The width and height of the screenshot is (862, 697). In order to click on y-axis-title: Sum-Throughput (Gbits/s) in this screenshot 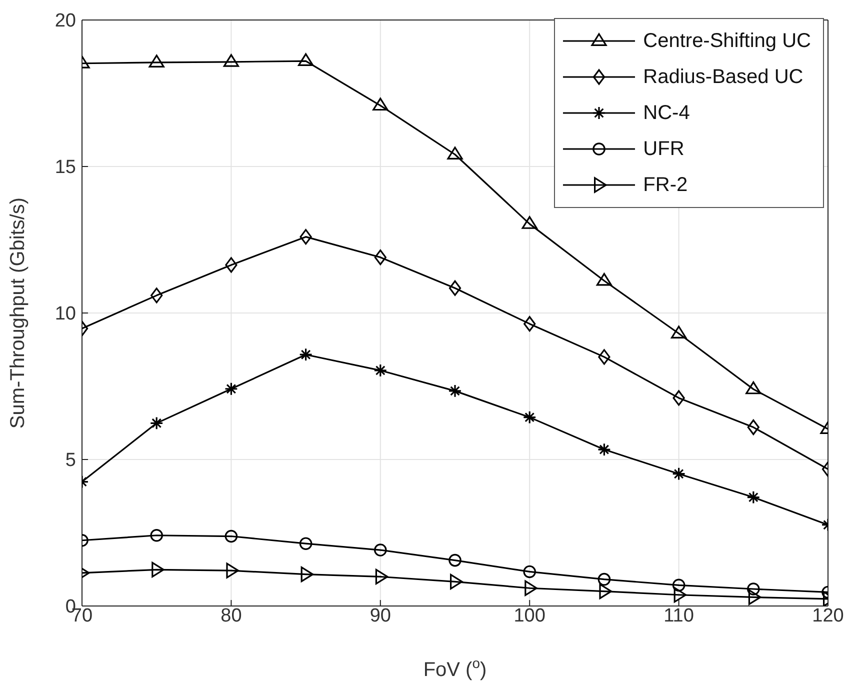, I will do `click(18, 313)`.